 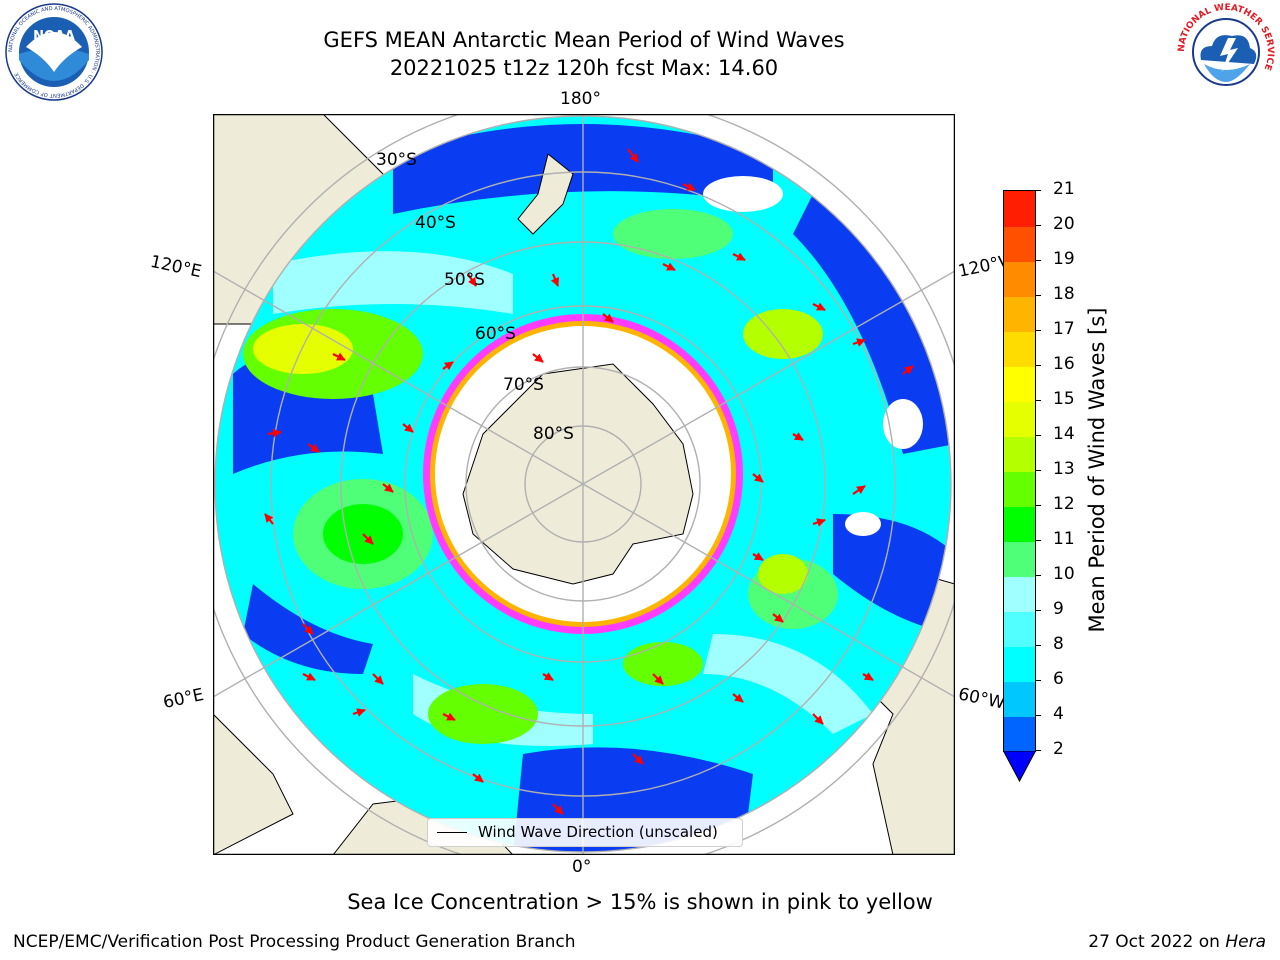 I want to click on africa-land, so click(x=253, y=784).